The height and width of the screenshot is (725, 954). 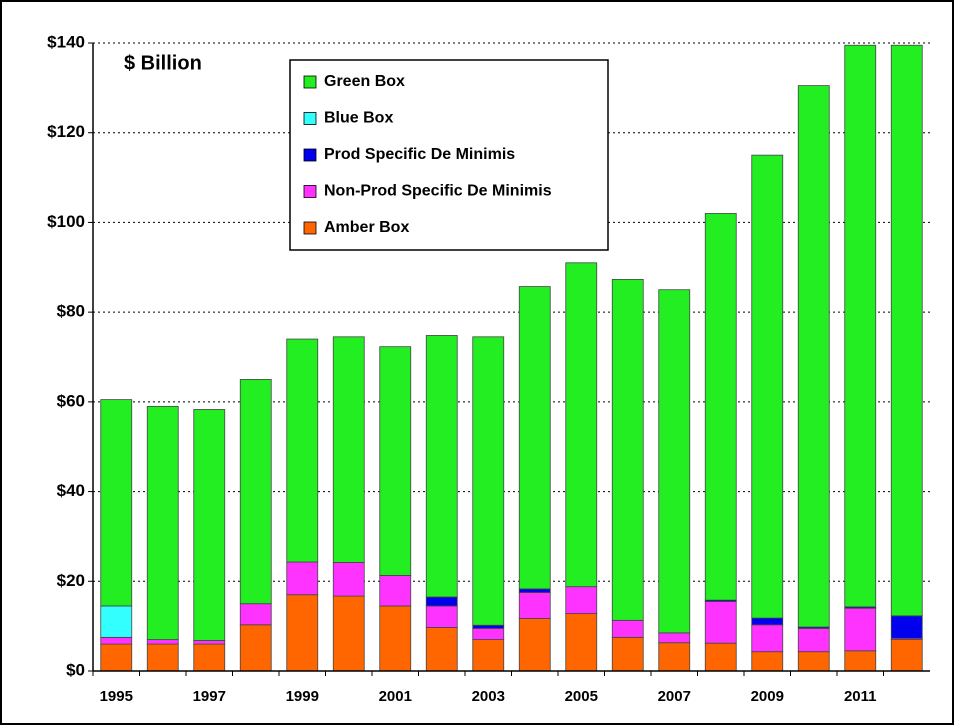 What do you see at coordinates (116, 696) in the screenshot?
I see `x-tick-label: 1995` at bounding box center [116, 696].